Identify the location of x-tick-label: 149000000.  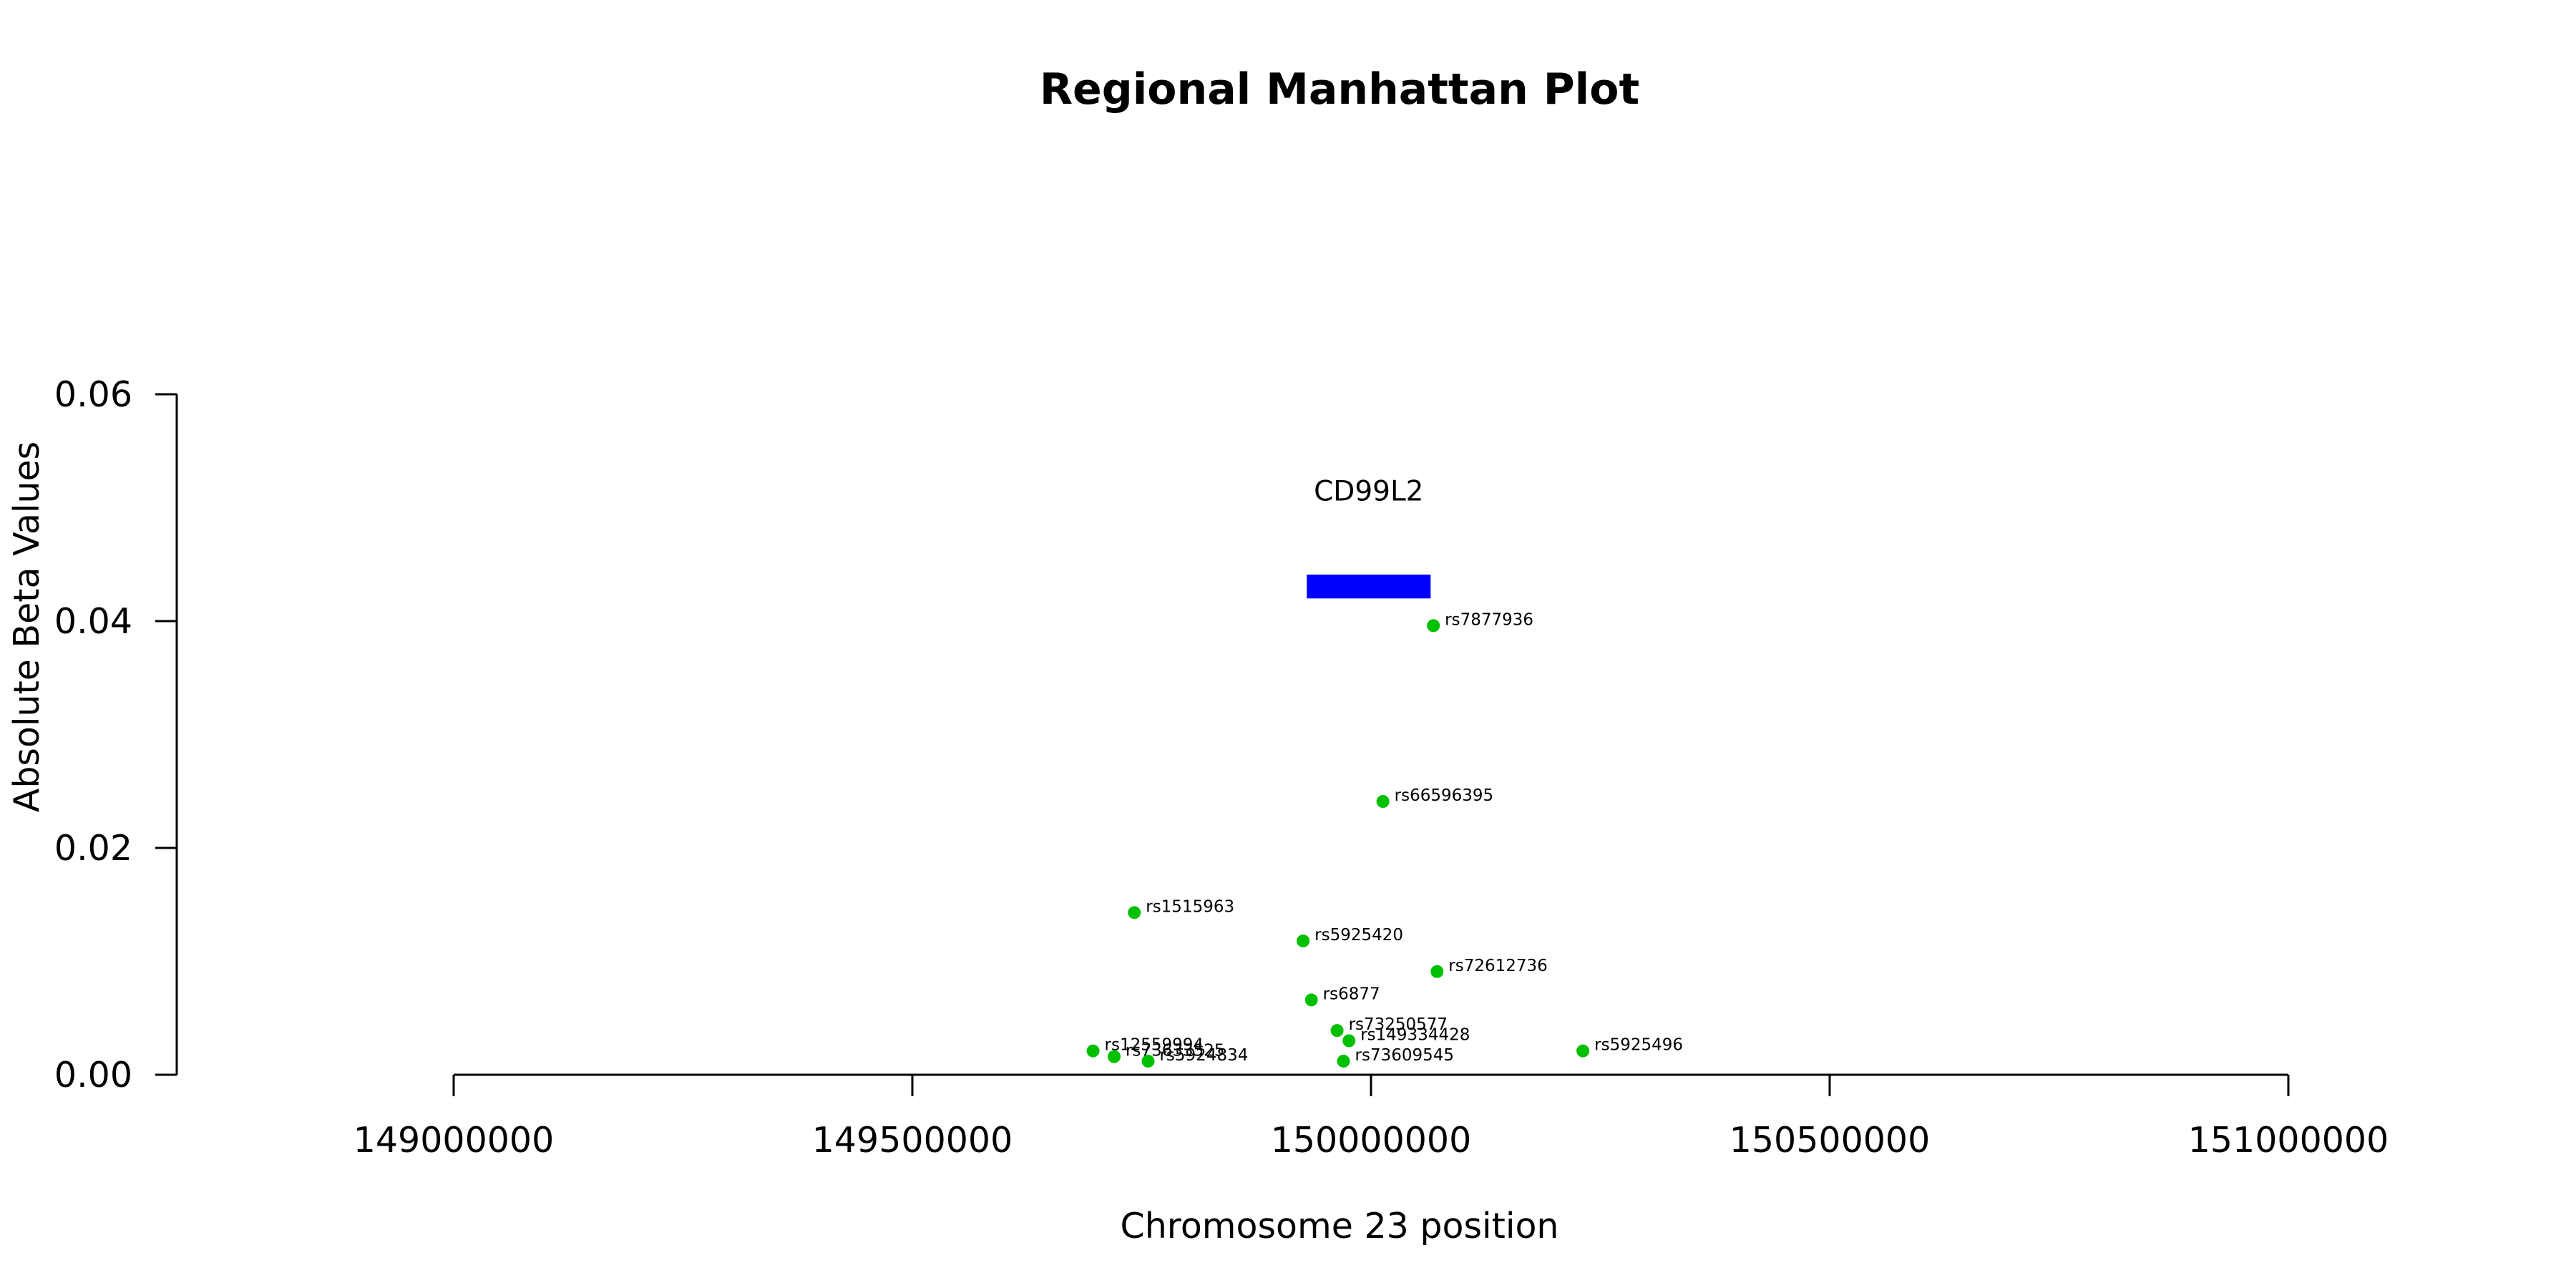
(454, 1140).